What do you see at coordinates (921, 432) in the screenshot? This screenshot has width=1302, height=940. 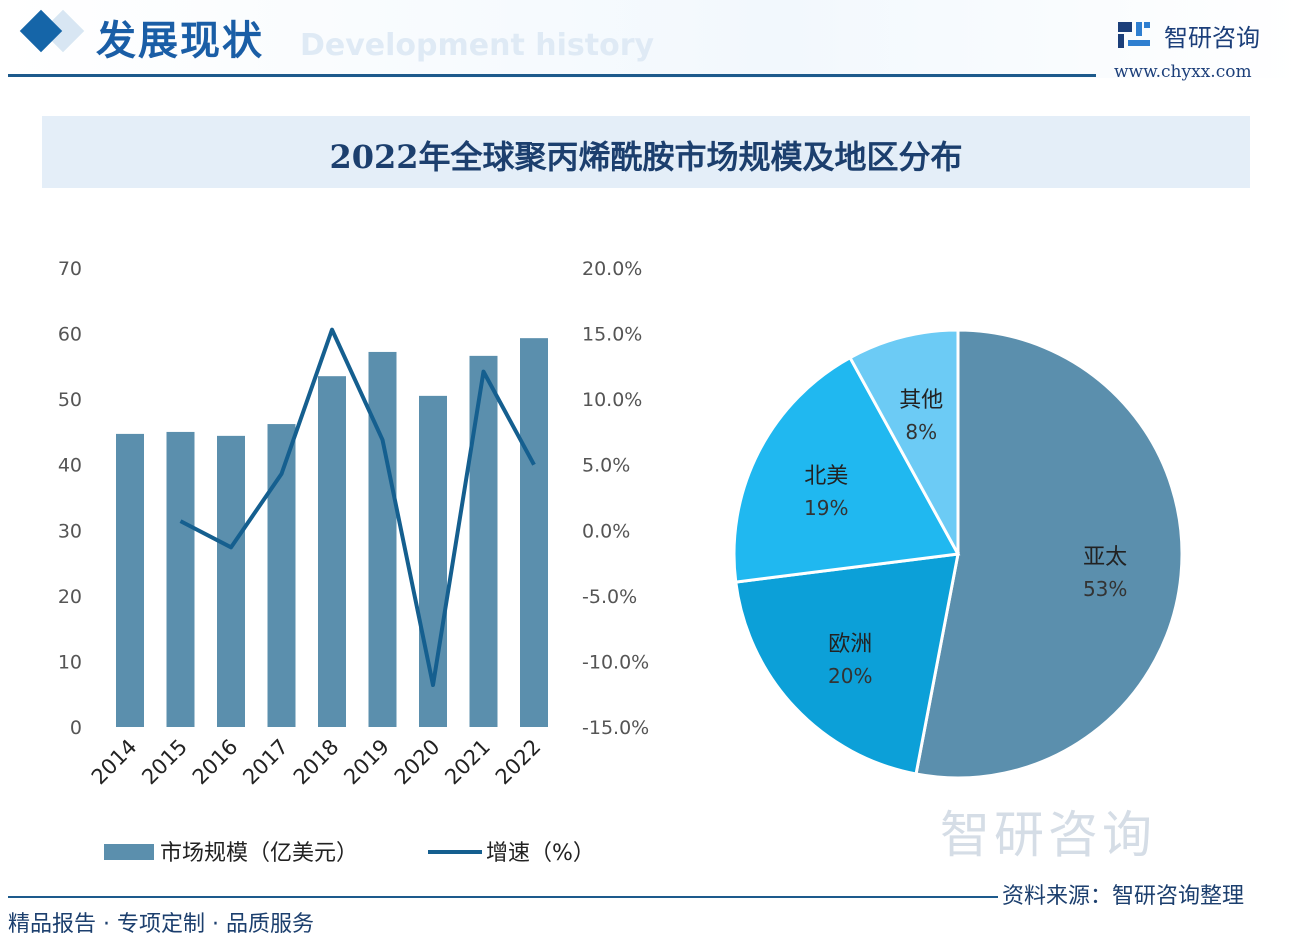 I see `pie-value-label: 8%` at bounding box center [921, 432].